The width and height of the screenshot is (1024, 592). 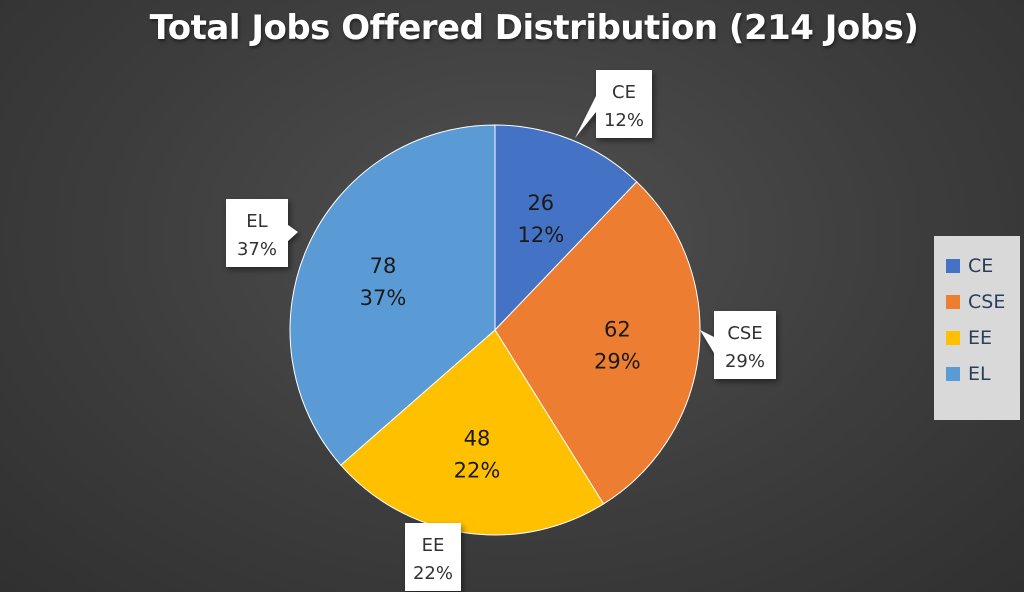 I want to click on callout-category-label-cse: CSE, so click(x=744, y=333).